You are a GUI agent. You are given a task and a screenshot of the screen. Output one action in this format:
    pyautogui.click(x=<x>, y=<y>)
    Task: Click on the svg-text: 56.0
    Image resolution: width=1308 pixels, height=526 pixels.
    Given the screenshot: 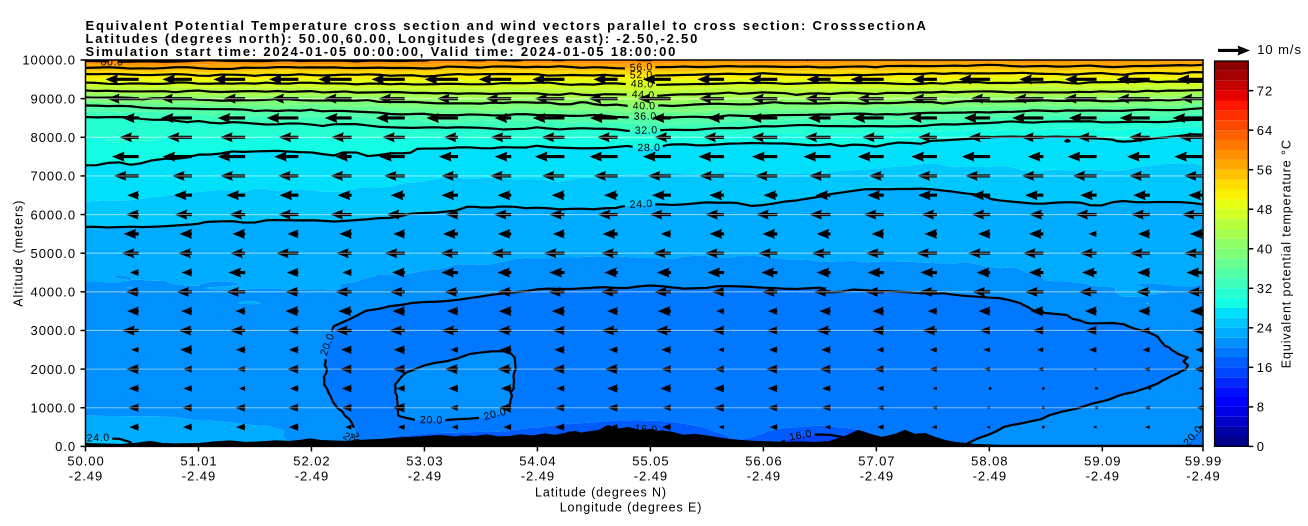 What is the action you would take?
    pyautogui.click(x=642, y=67)
    